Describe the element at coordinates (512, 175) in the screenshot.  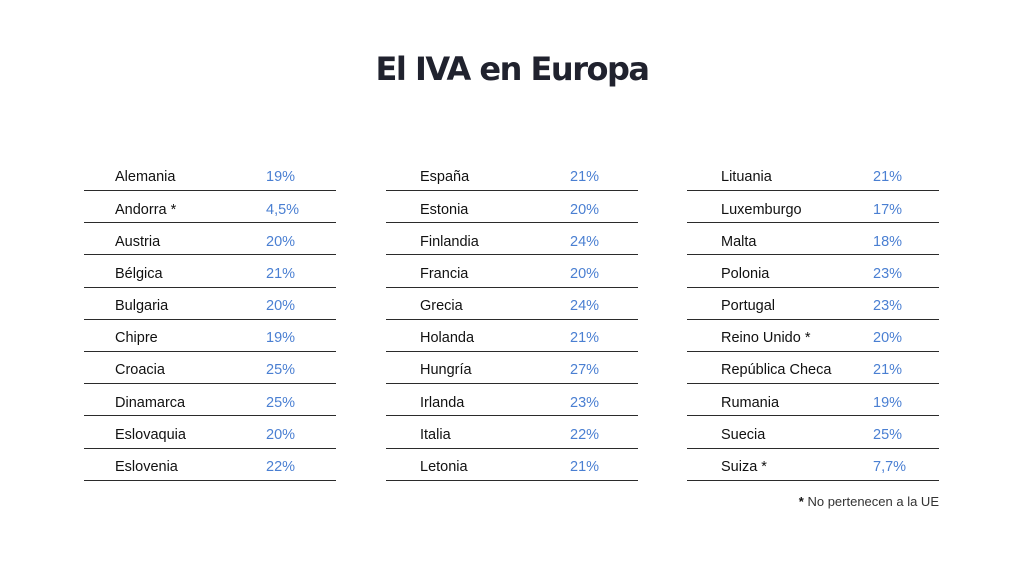
I see `table-row: España 21%` at that location.